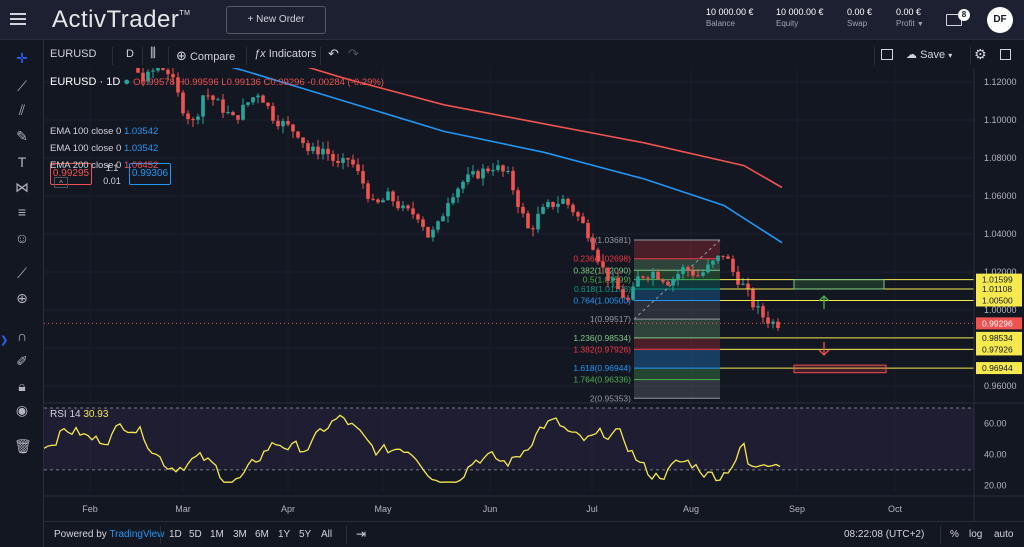  Describe the element at coordinates (730, 17) in the screenshot. I see `balance-info: 10 000.00 € Balance` at that location.